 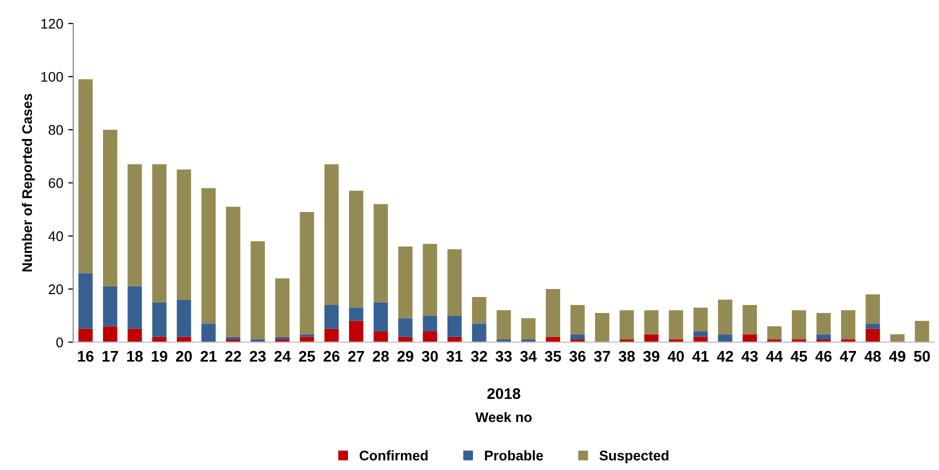 I want to click on y-axis-title: Number of Reported Cases, so click(x=28, y=183).